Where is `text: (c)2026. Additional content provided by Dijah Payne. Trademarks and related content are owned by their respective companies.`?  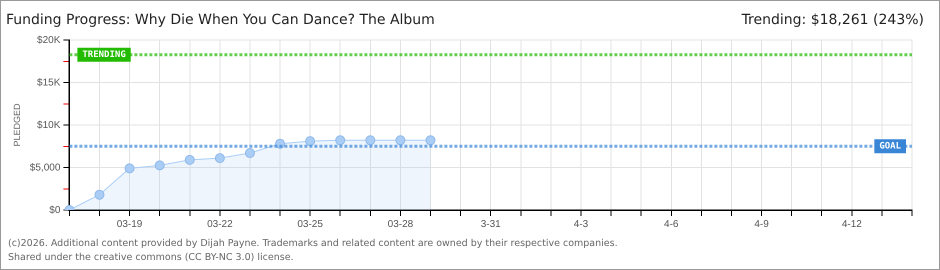
text: (c)2026. Additional content provided by Dijah Payne. Trademarks and related content are owned by their respective companies. is located at coordinates (313, 244).